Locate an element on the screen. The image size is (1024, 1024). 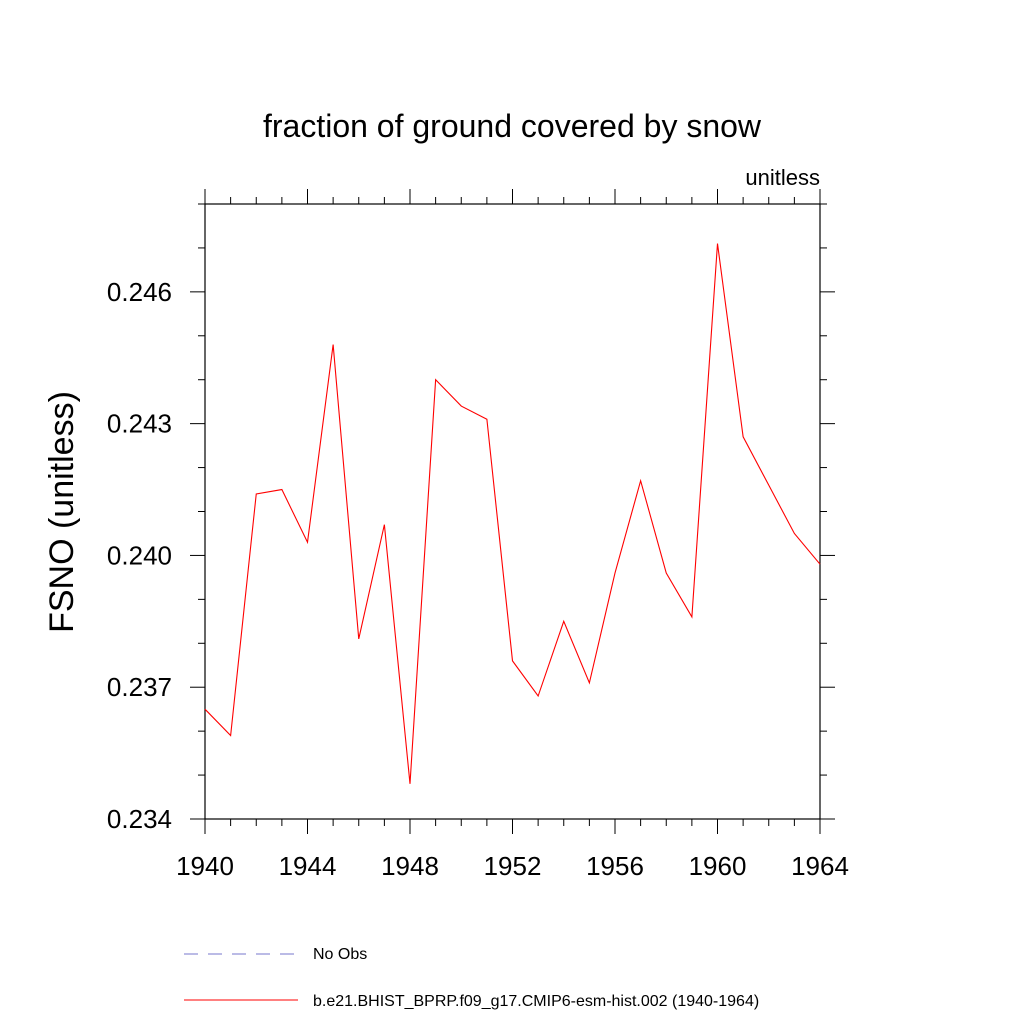
chart-title: fraction of ground covered by snow is located at coordinates (512, 126).